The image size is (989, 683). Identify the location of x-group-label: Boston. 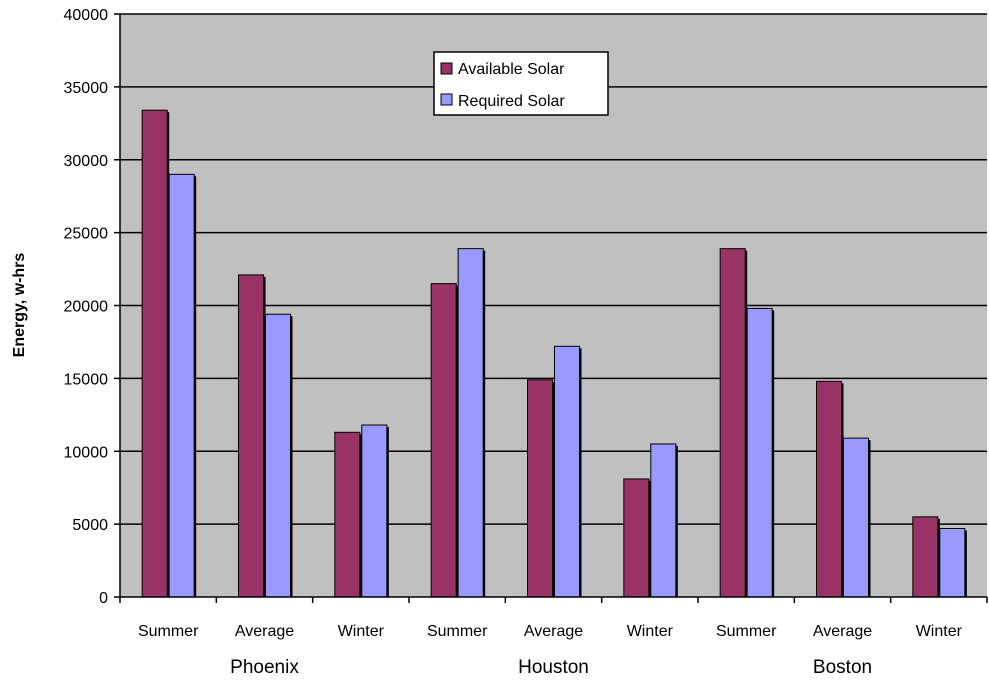
(842, 667).